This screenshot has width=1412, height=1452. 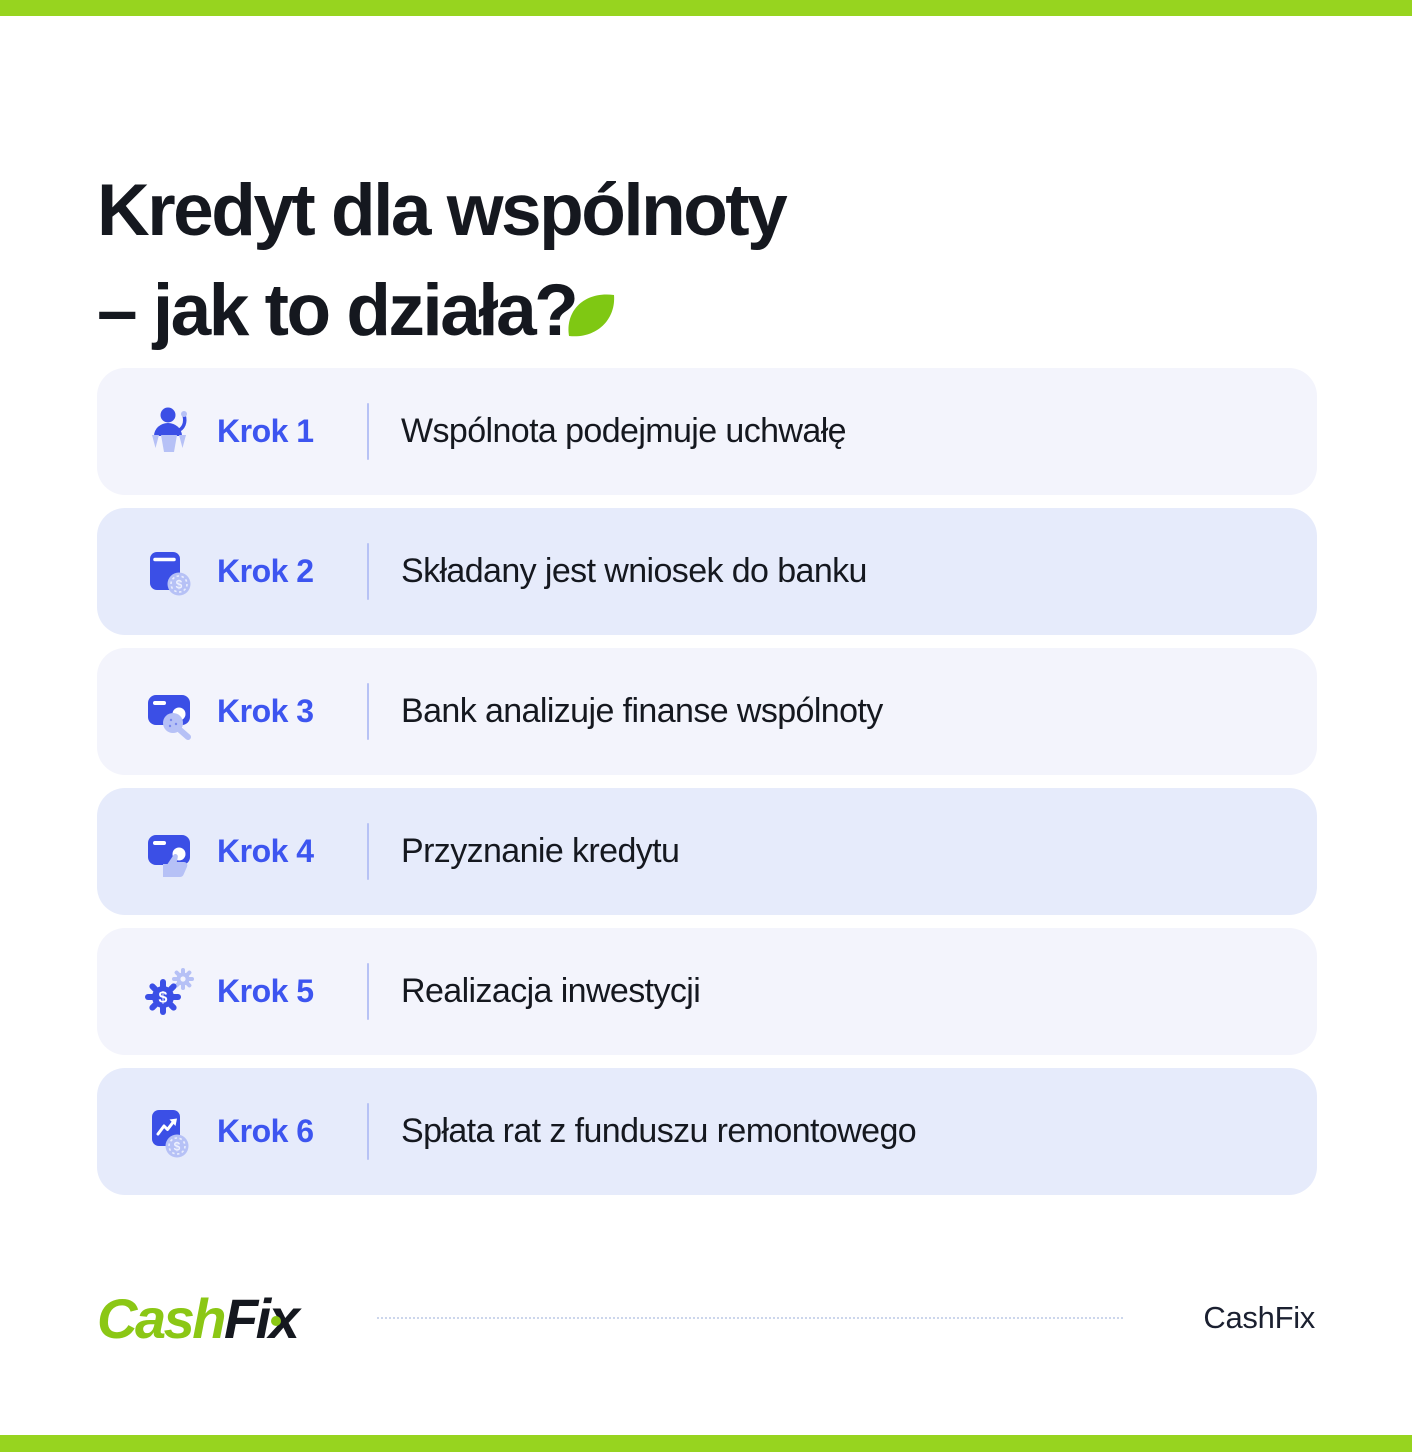 I want to click on speaker-podium-icon, so click(x=169, y=432).